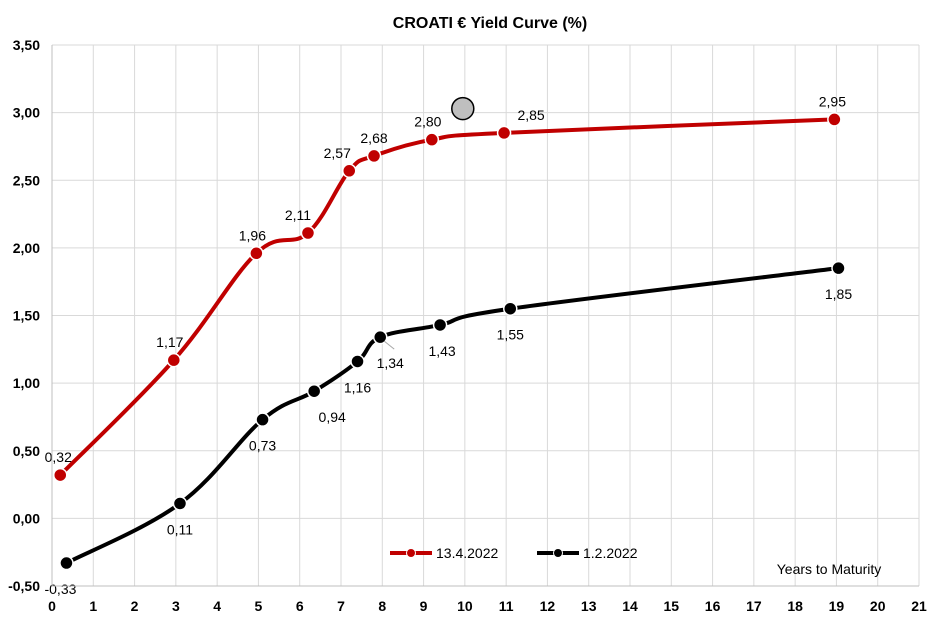 The width and height of the screenshot is (940, 631). Describe the element at coordinates (217, 606) in the screenshot. I see `x-tick-label: 4` at that location.